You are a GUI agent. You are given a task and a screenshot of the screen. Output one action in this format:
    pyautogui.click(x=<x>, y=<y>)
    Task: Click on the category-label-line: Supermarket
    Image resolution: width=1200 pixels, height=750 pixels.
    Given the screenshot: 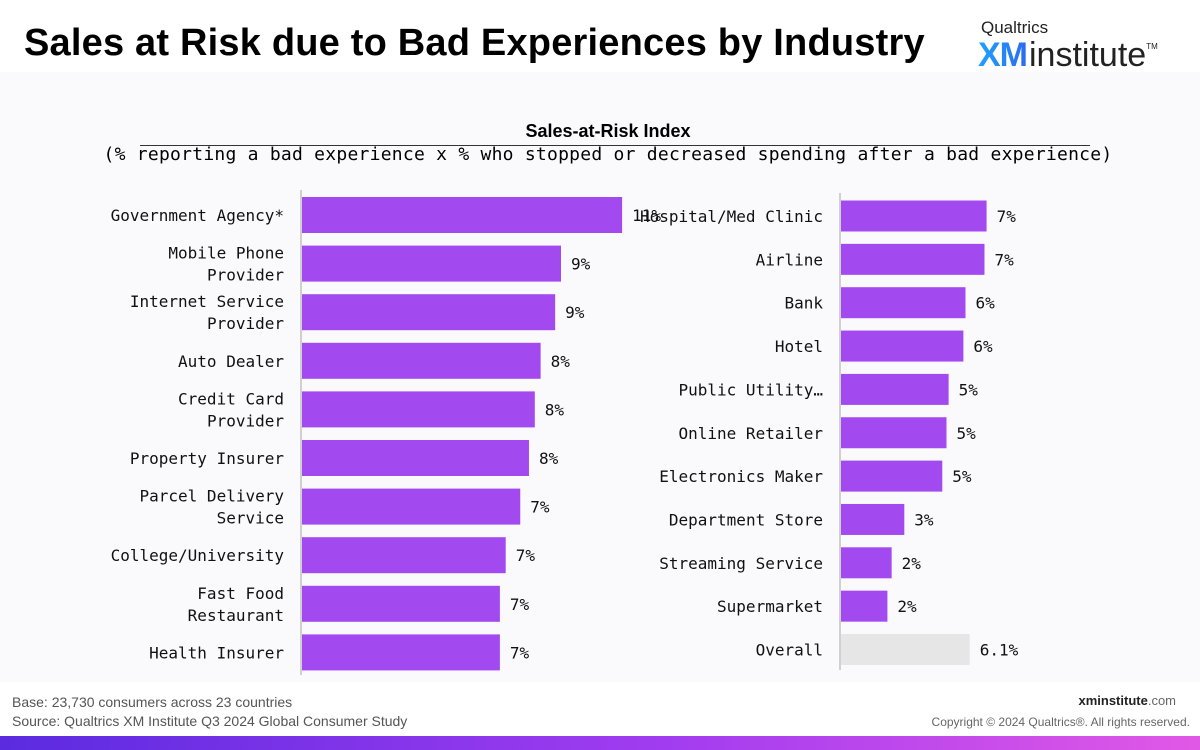 What is the action you would take?
    pyautogui.click(x=770, y=606)
    